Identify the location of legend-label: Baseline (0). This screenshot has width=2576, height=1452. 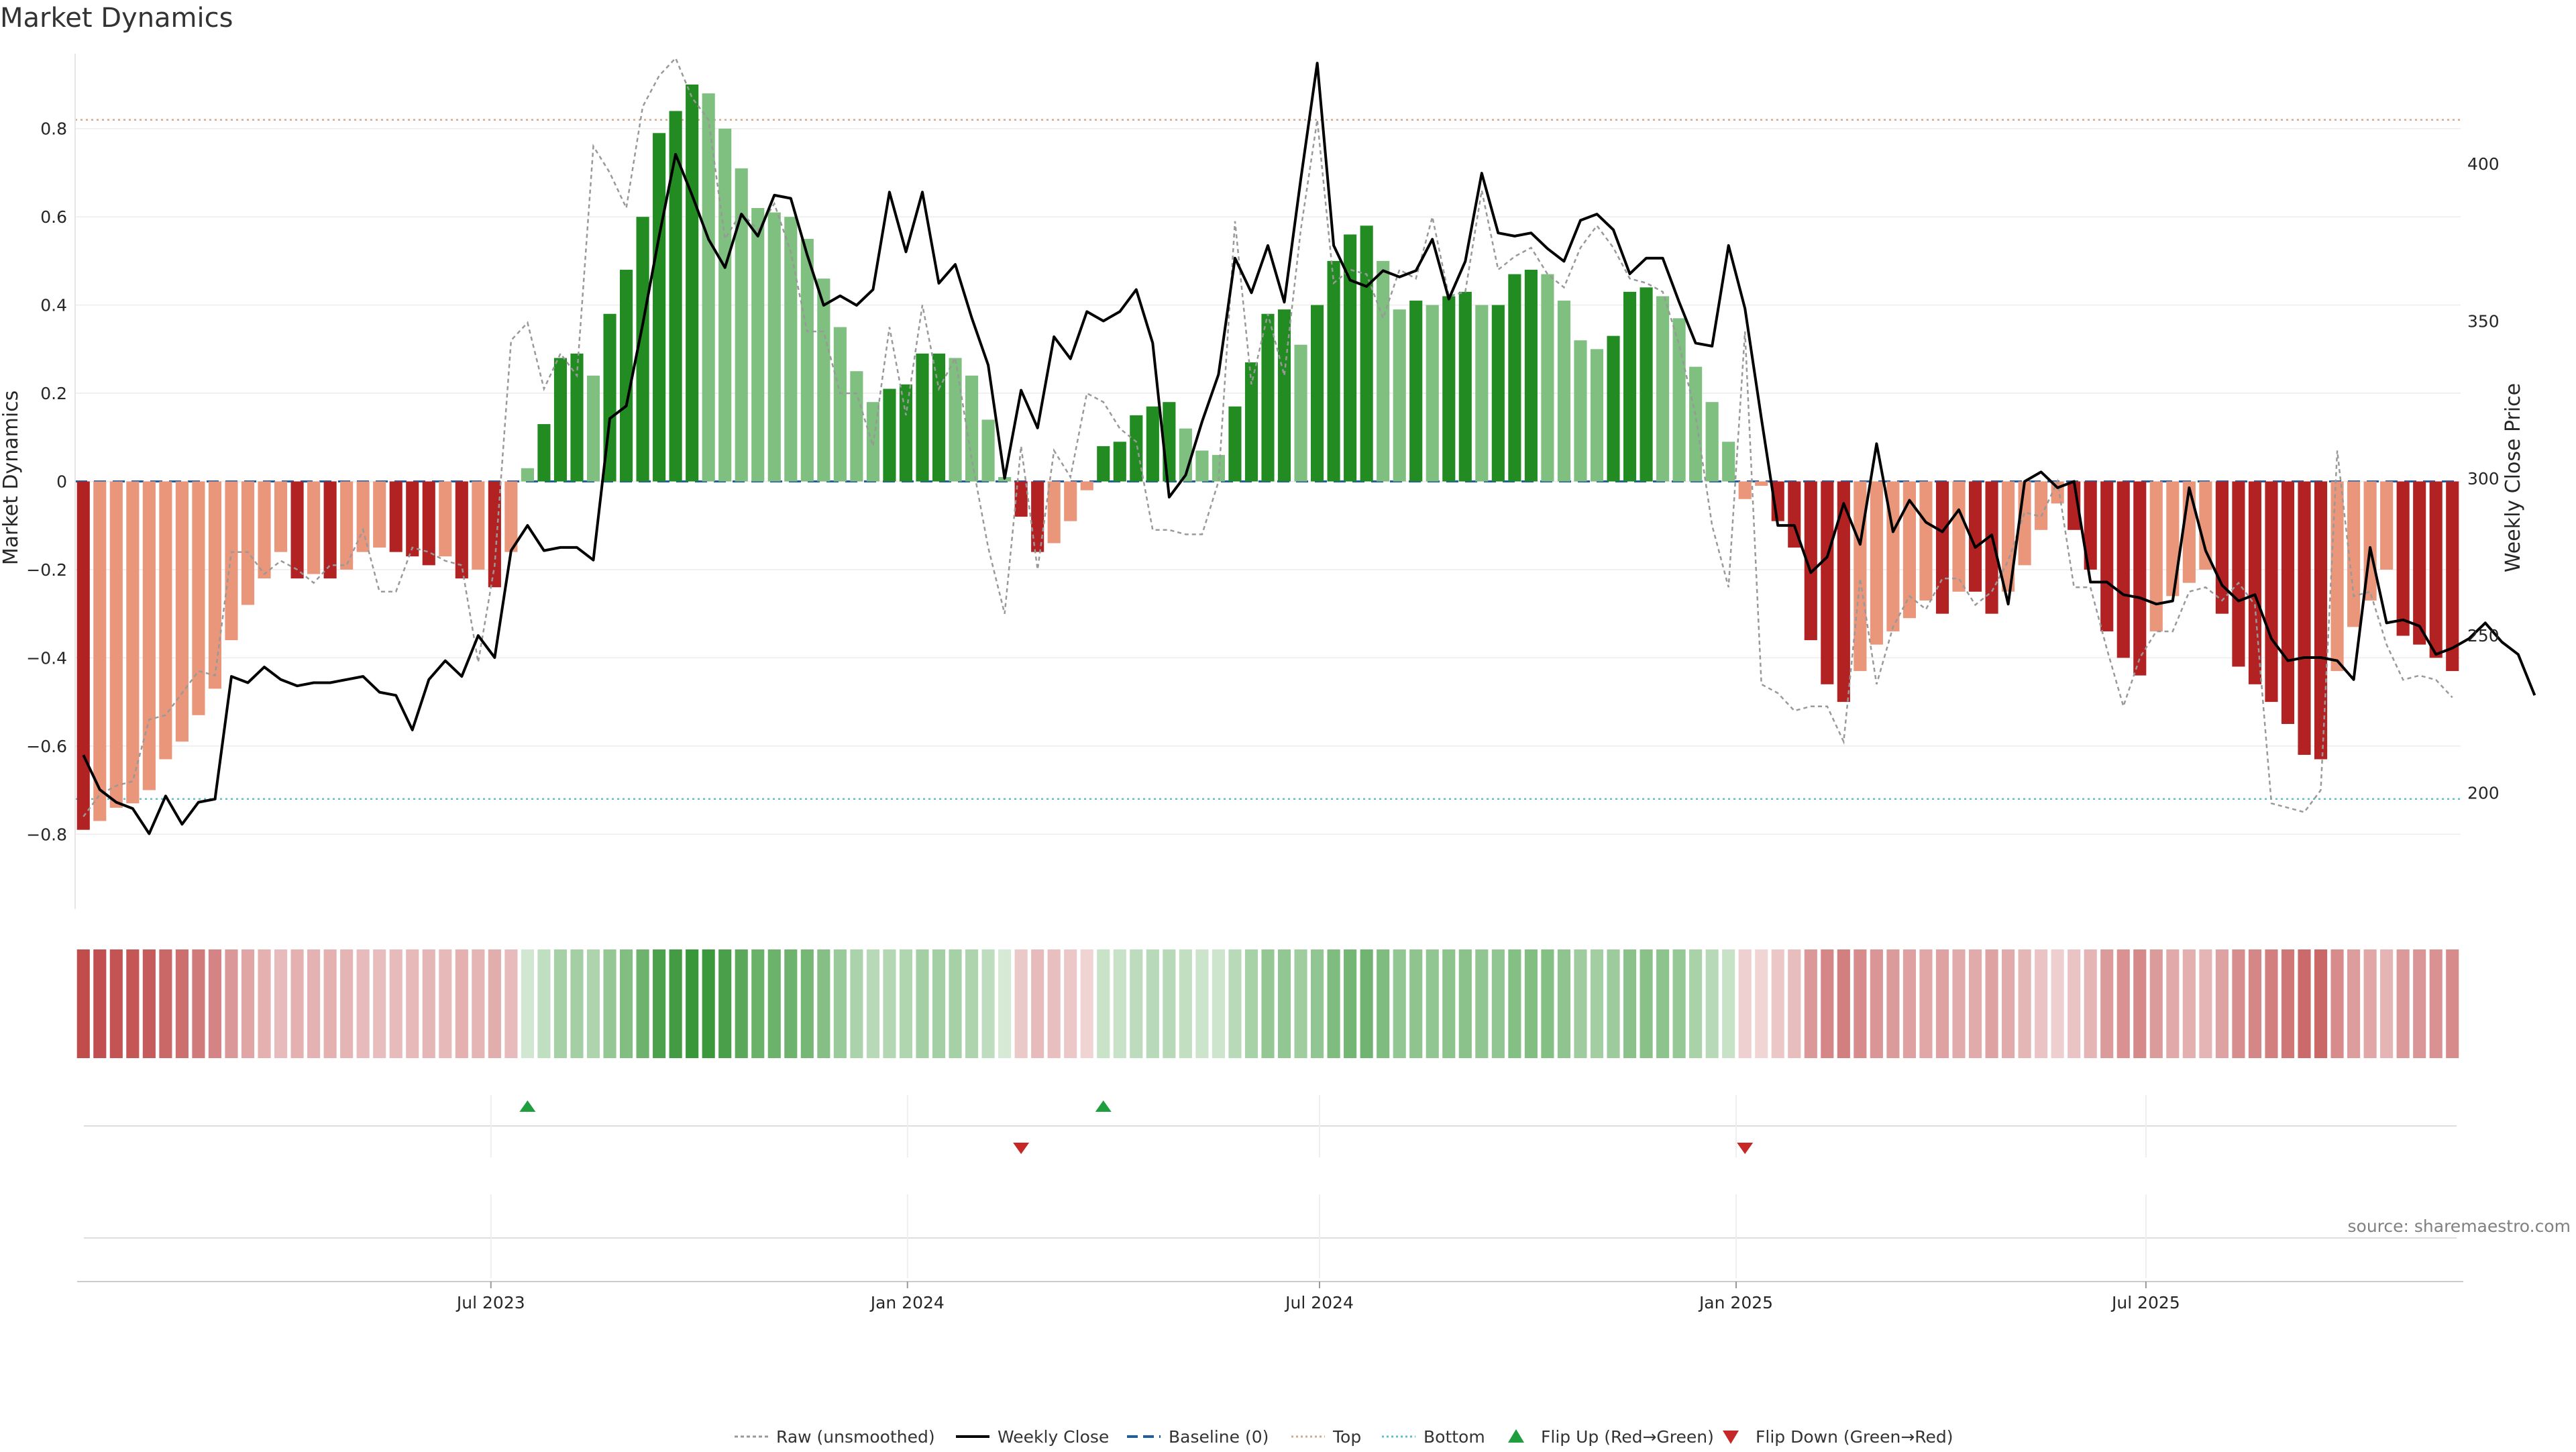
(1219, 1437).